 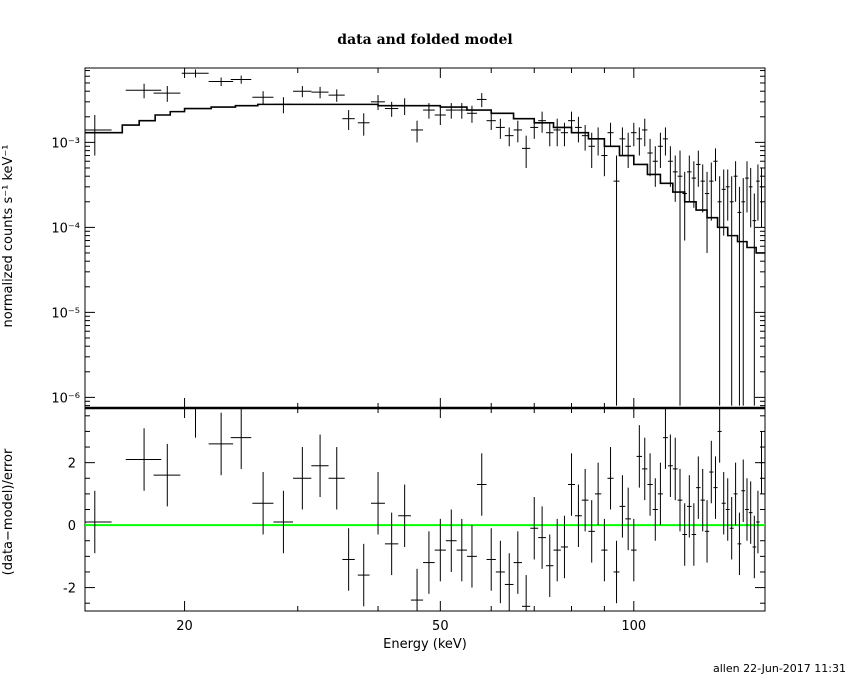 I want to click on bottom-ytick-label: 2, so click(x=72, y=464).